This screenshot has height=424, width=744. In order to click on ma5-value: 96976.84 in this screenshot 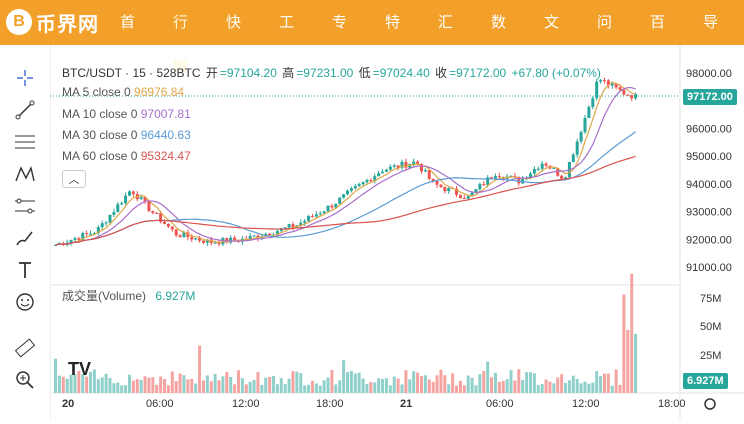, I will do `click(159, 92)`.